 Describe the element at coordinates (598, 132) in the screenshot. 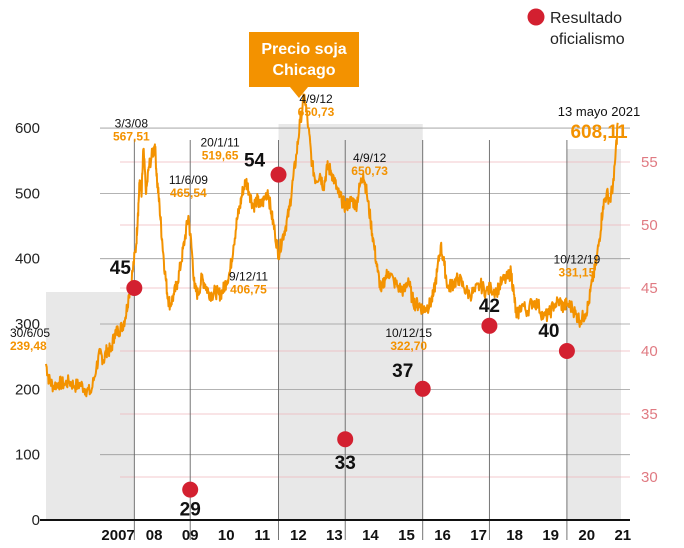

I see `annotation-value: 608,11` at that location.